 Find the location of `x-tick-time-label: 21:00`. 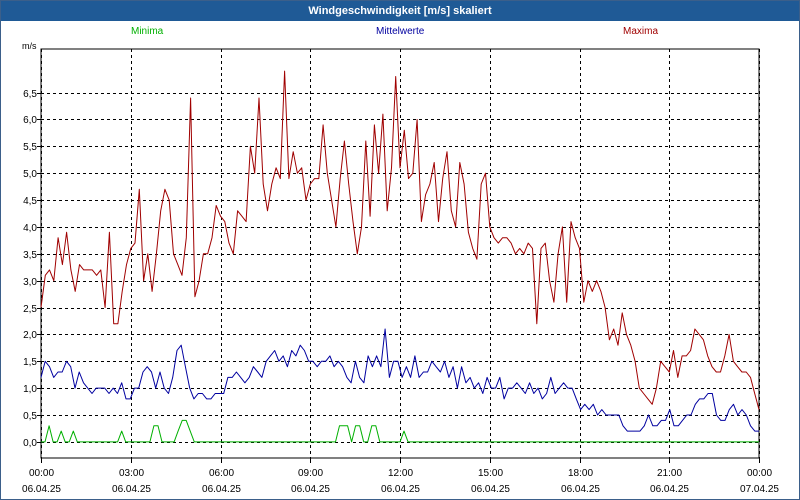

x-tick-time-label: 21:00 is located at coordinates (669, 473).